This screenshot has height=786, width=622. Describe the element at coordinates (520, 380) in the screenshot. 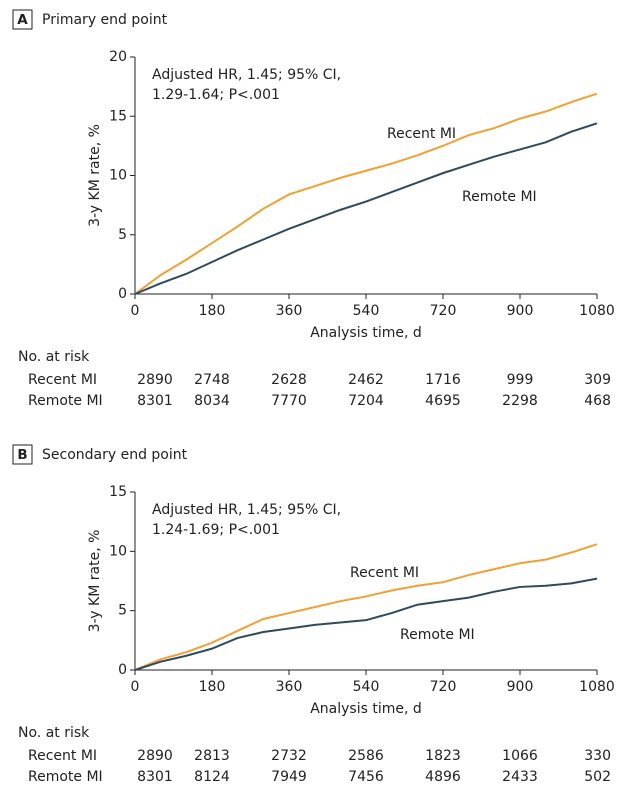

I see `risk-count: 999` at that location.